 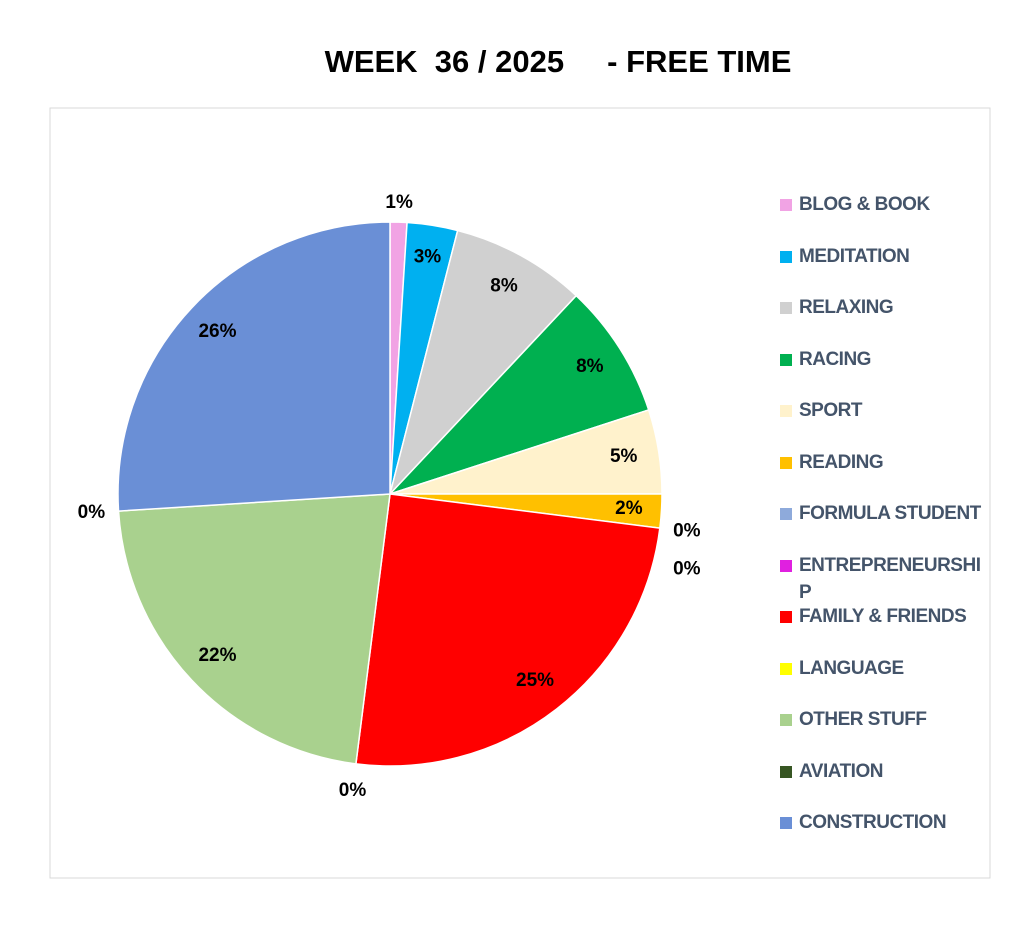 What do you see at coordinates (883, 616) in the screenshot?
I see `legend-label: FAMILY & FRIENDS` at bounding box center [883, 616].